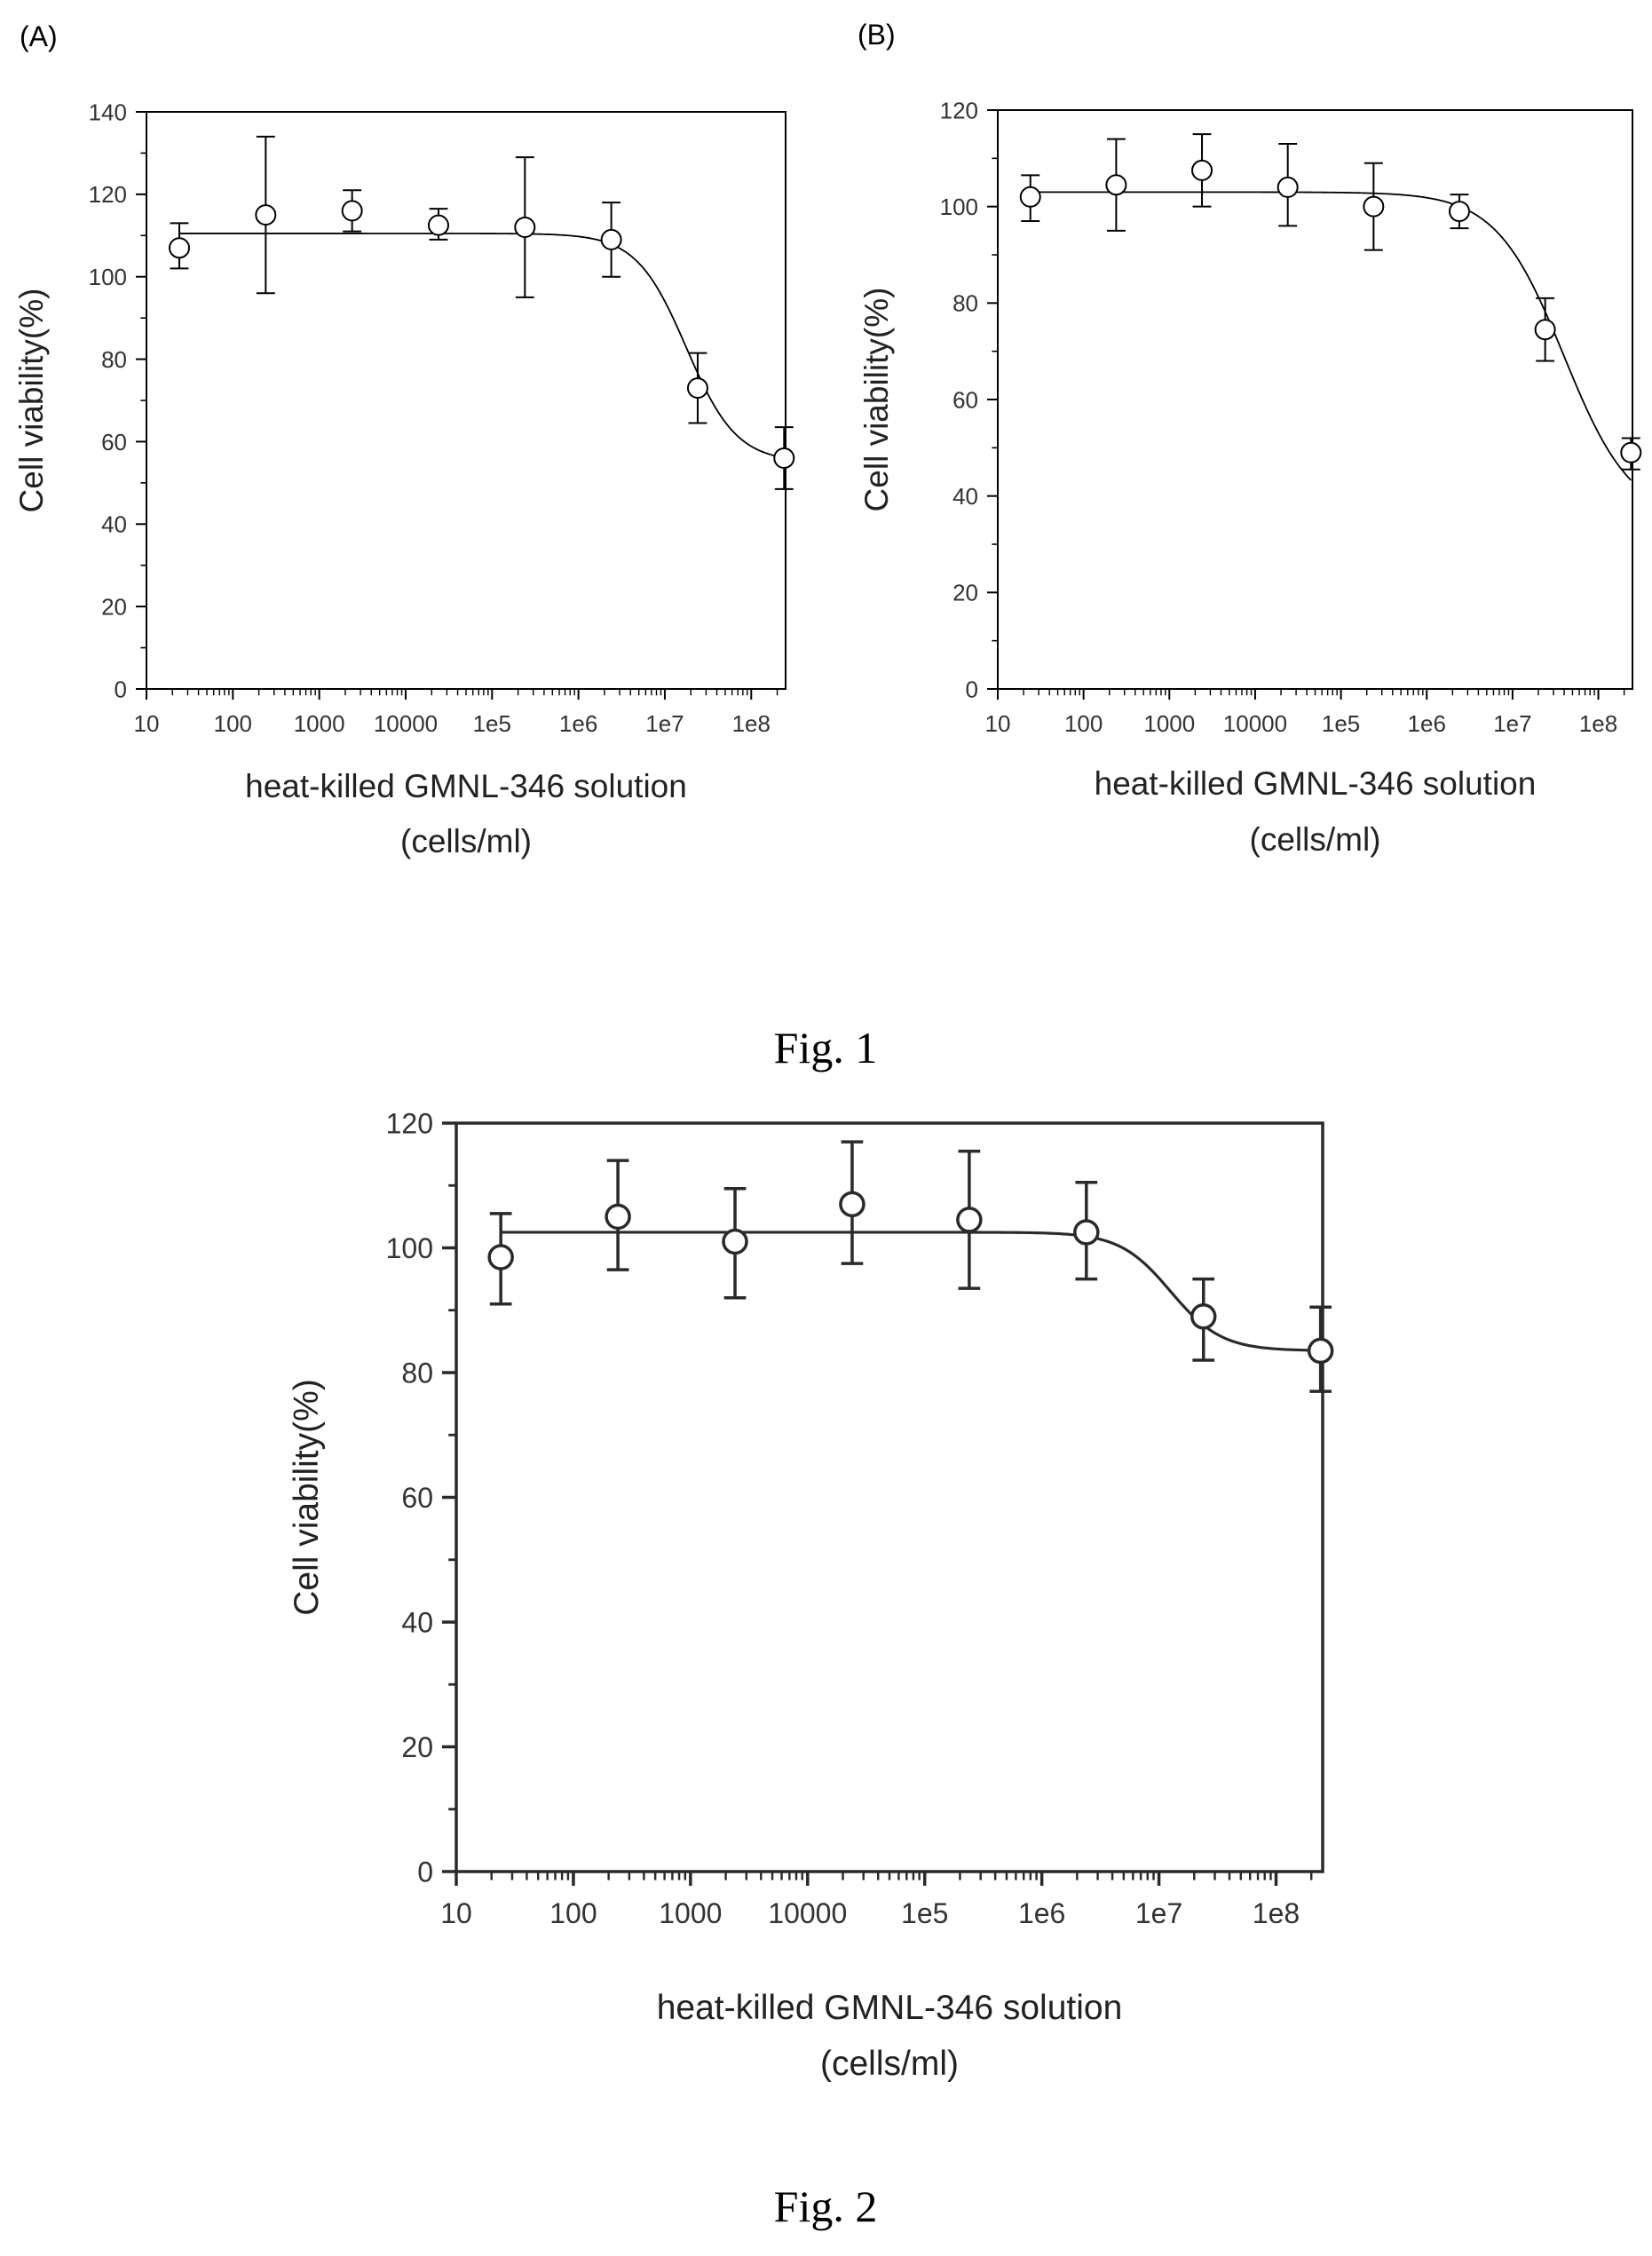  Describe the element at coordinates (877, 35) in the screenshot. I see `panel-label: (B)` at that location.